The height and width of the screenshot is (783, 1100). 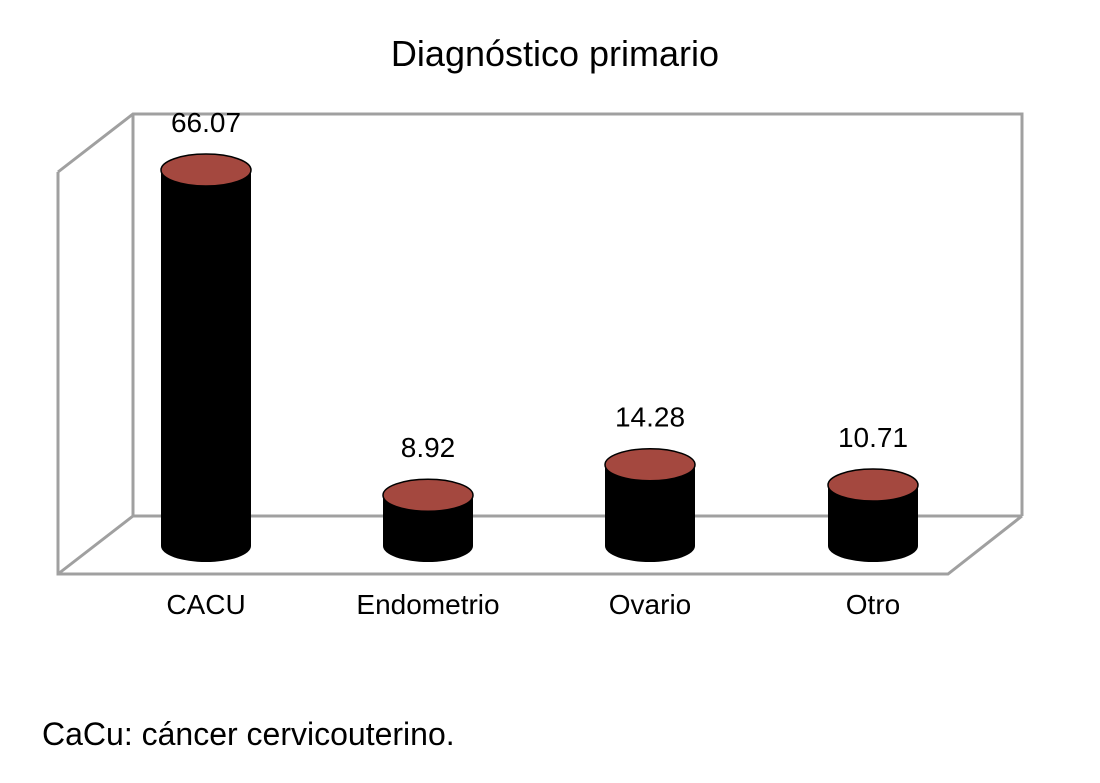 I want to click on bar-cacu, so click(x=206, y=357).